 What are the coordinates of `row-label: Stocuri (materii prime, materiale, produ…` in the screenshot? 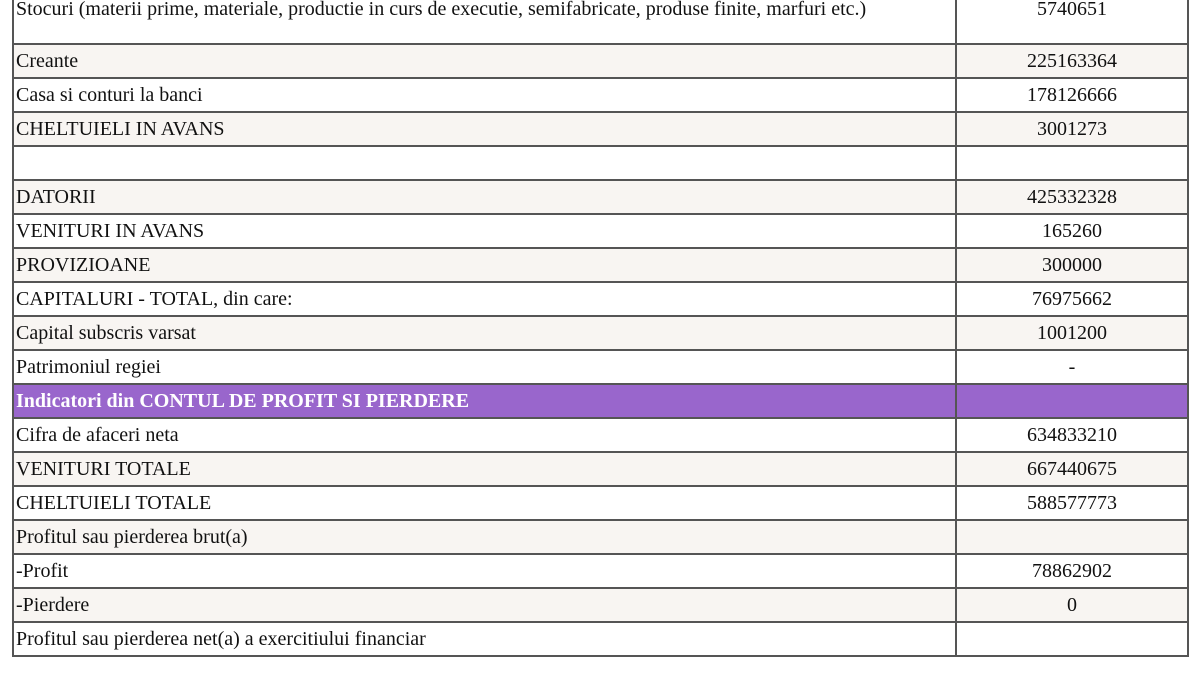 It's located at (484, 22).